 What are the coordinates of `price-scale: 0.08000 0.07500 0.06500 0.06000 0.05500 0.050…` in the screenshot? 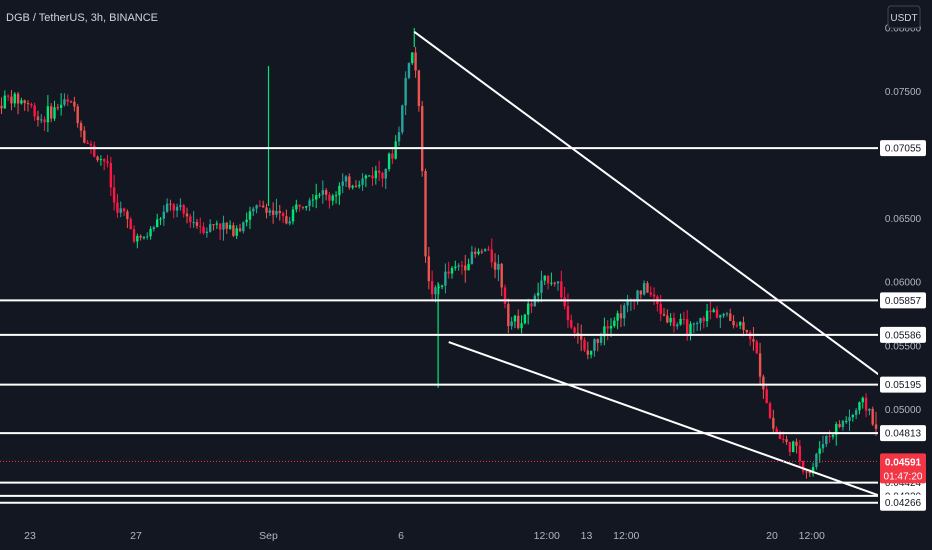 It's located at (903, 219).